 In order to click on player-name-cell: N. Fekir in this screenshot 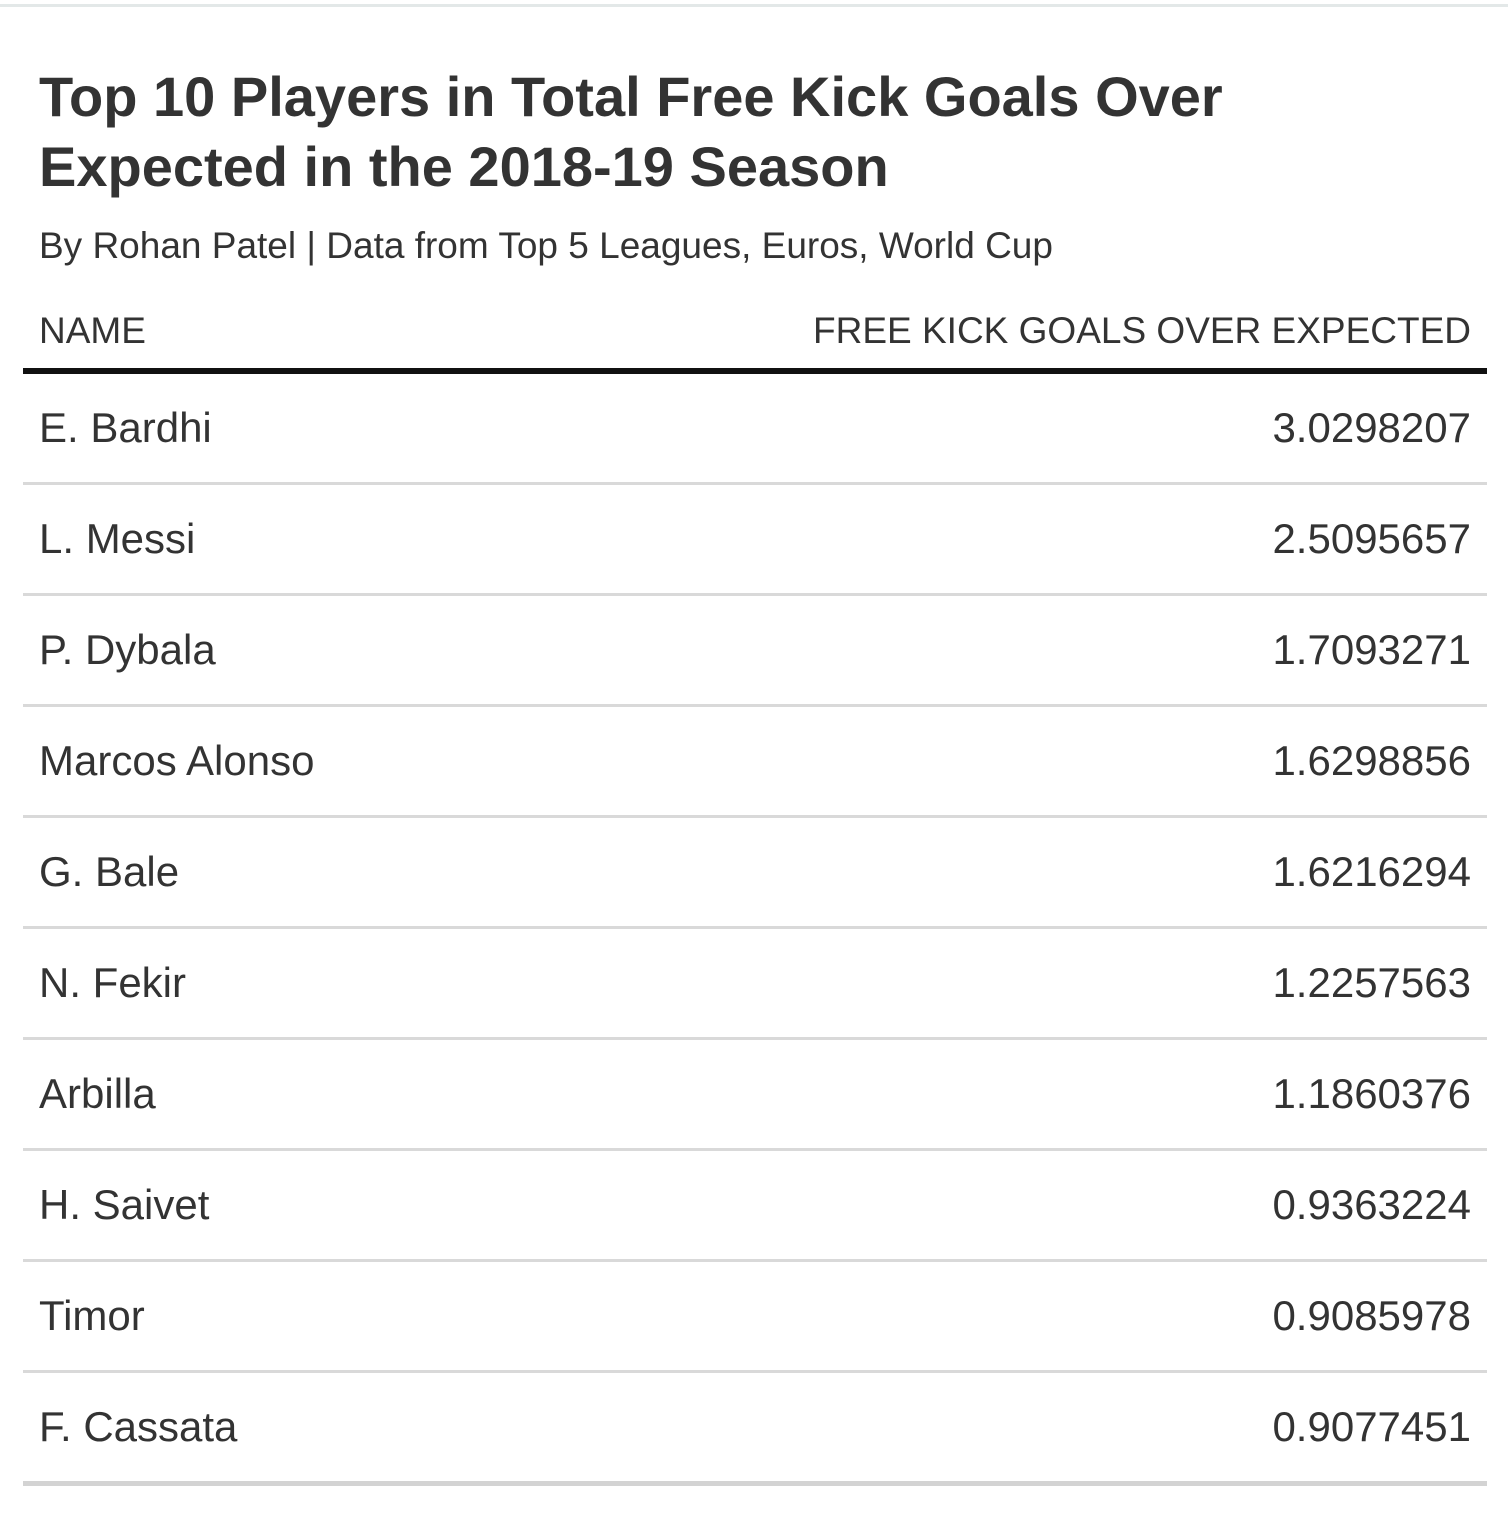, I will do `click(389, 983)`.